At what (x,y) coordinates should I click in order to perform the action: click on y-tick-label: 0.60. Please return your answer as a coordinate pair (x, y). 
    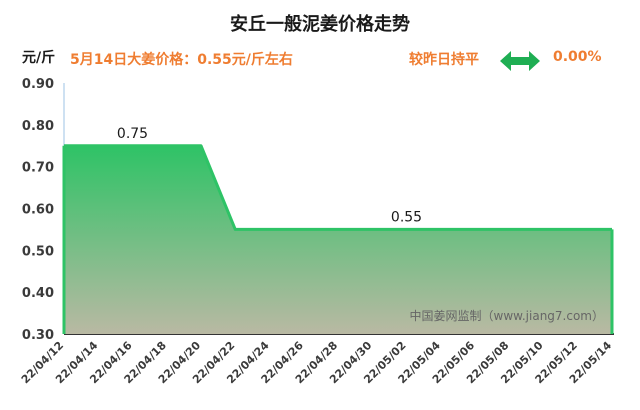
    Looking at the image, I should click on (38, 210).